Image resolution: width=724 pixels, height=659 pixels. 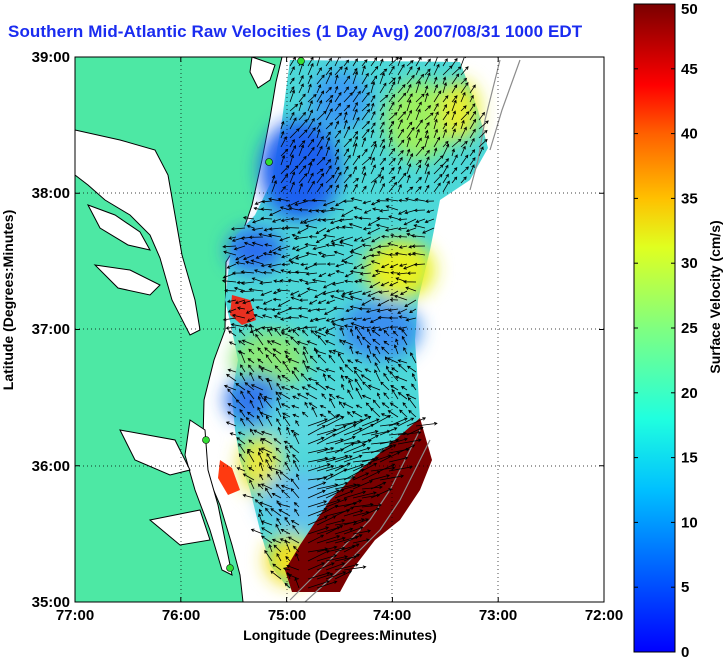 I want to click on colorbar-tick-label: 10, so click(x=689, y=522).